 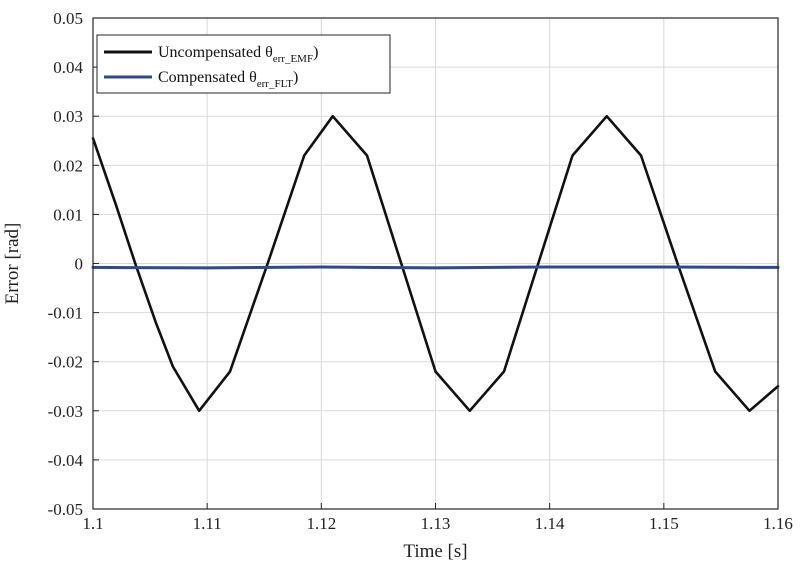 I want to click on y-tick-label: -0.03, so click(x=65, y=411).